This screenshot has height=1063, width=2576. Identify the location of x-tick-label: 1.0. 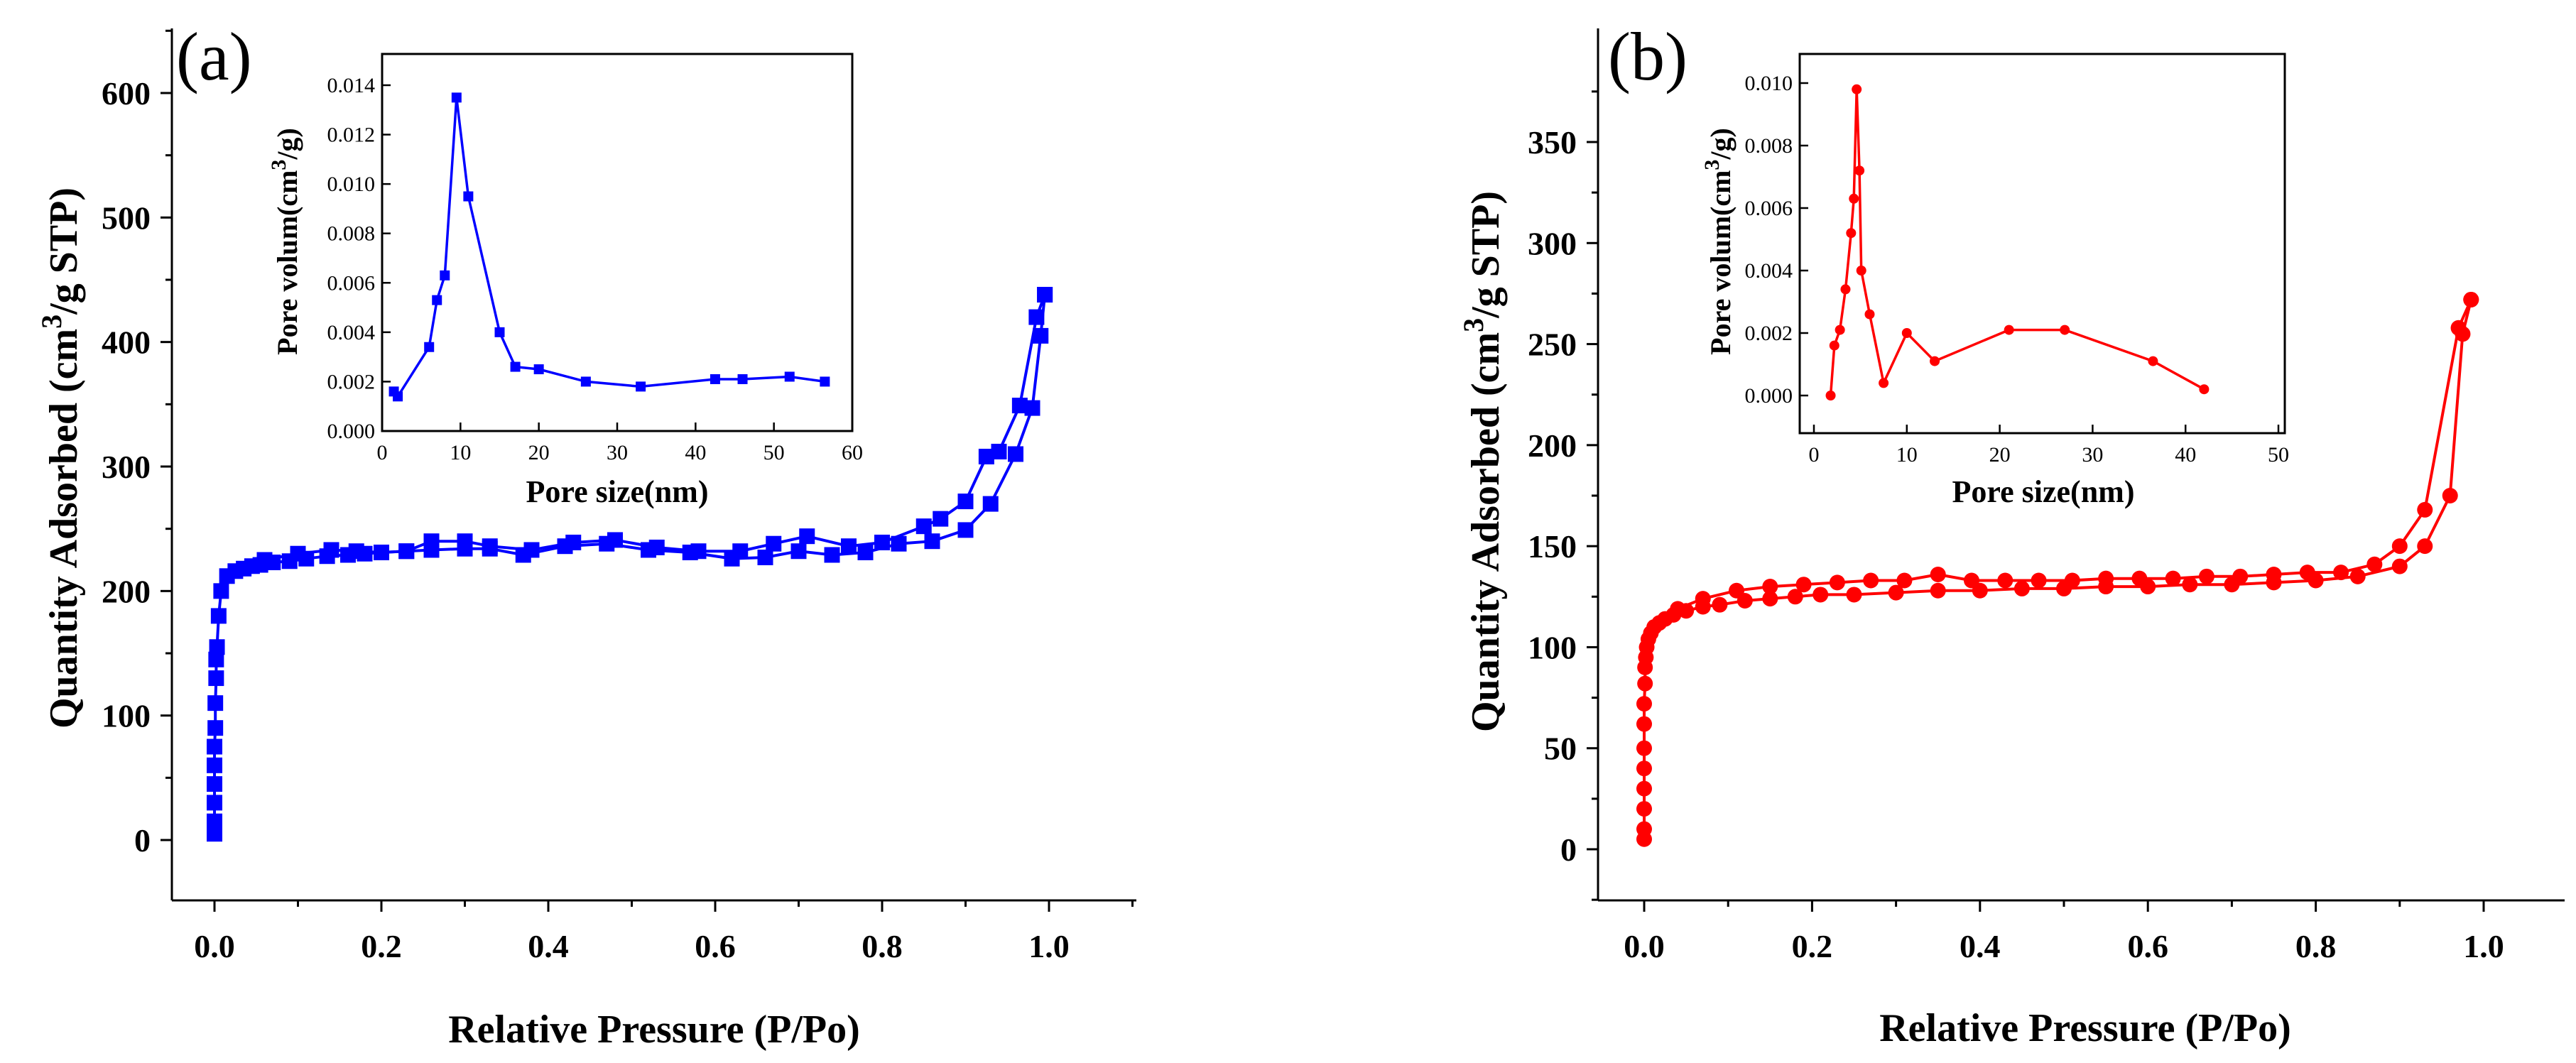
(2484, 946).